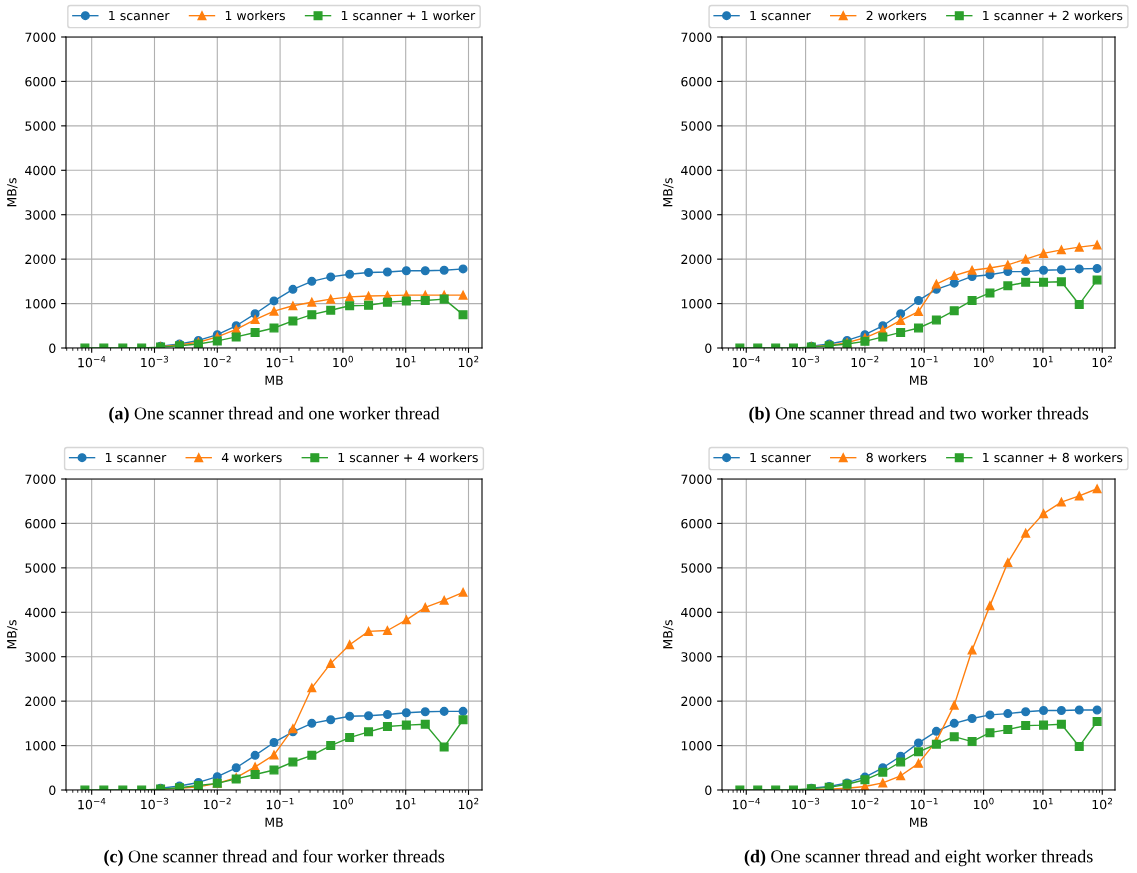 The image size is (1137, 873). I want to click on text: (a) One scanner thread and one worker thread, so click(274, 415).